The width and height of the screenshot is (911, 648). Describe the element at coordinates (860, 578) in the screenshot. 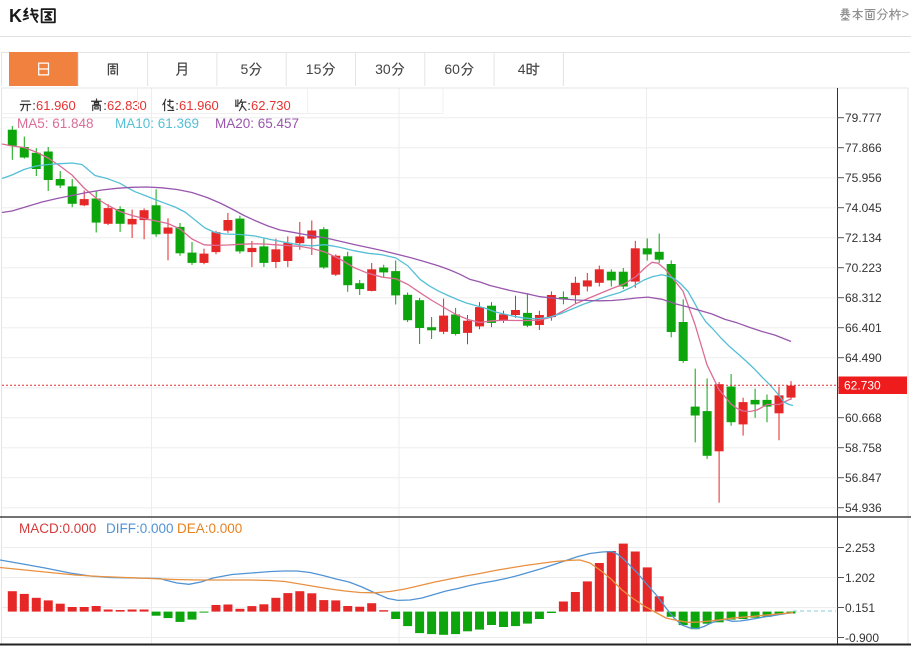

I see `svg-text: 1.202` at that location.